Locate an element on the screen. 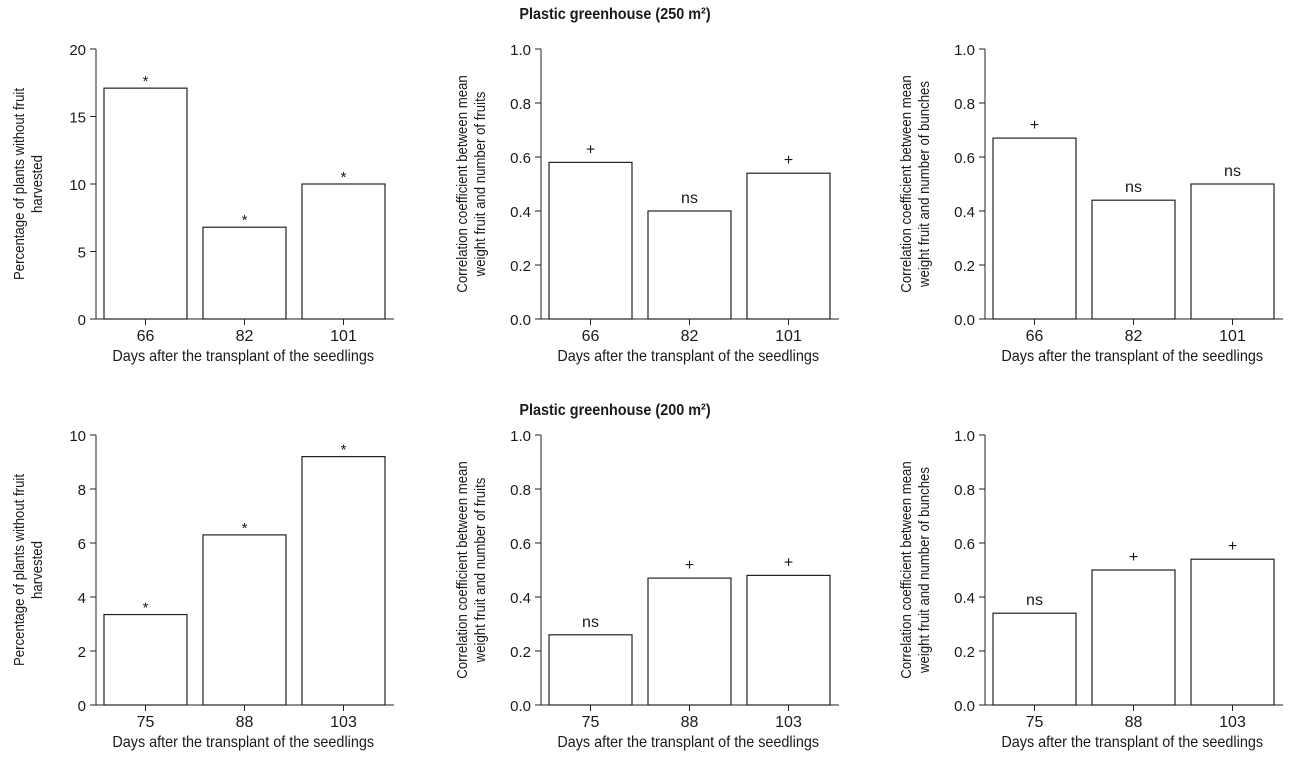 This screenshot has height=767, width=1297. y-tick-label: 4 is located at coordinates (82, 598).